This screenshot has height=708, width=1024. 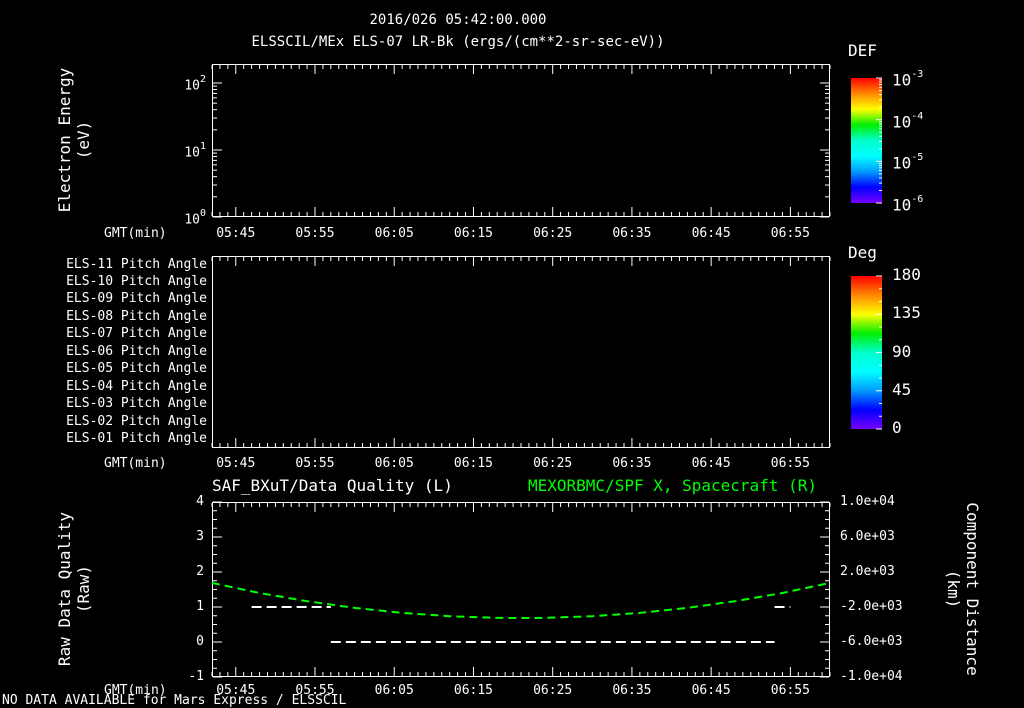 I want to click on p3-left-tick-label: 0, so click(x=200, y=641).